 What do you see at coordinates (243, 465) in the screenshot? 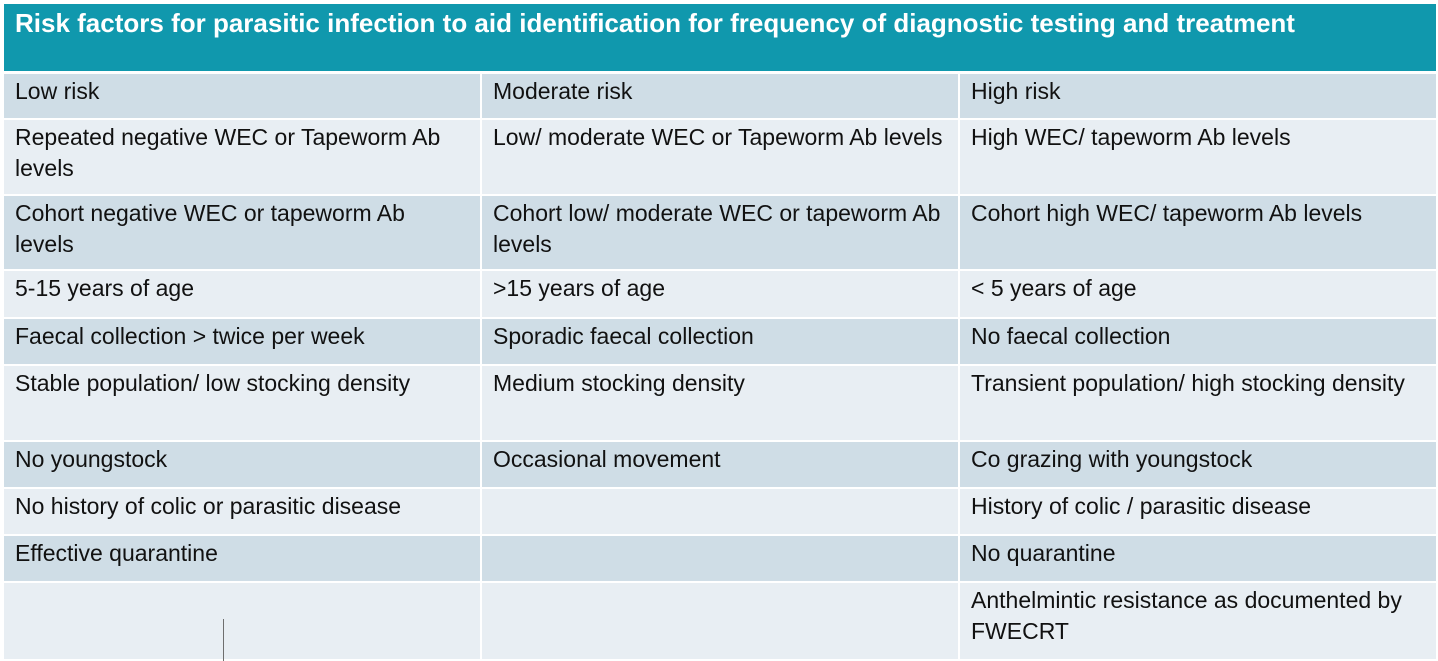
I see `cell-low-risk: No youngstock` at bounding box center [243, 465].